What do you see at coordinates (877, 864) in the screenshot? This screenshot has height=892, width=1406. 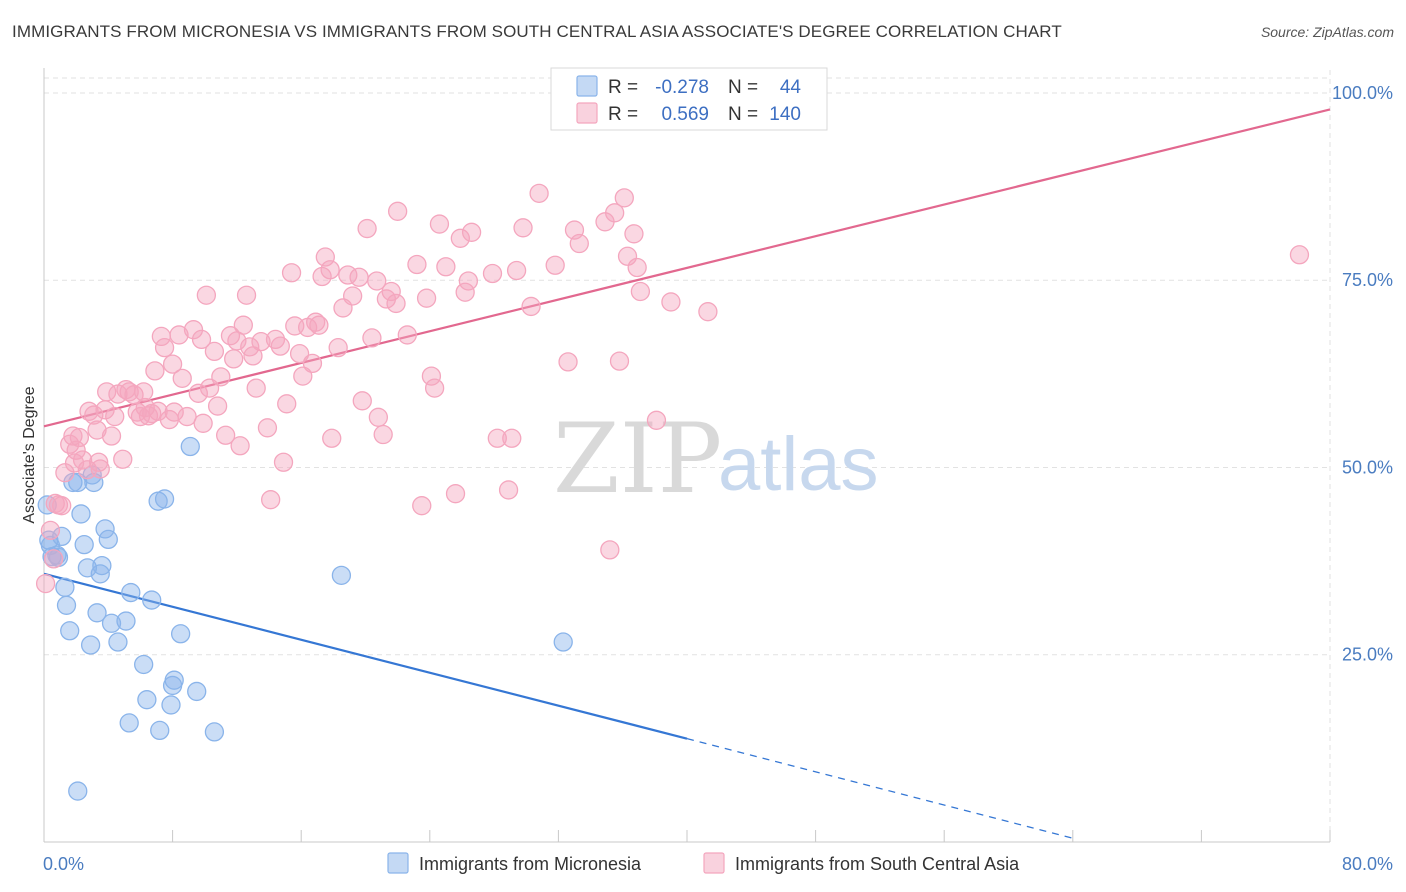 I see `legend-label-south-central-asia: Immigrants from South Central Asia` at bounding box center [877, 864].